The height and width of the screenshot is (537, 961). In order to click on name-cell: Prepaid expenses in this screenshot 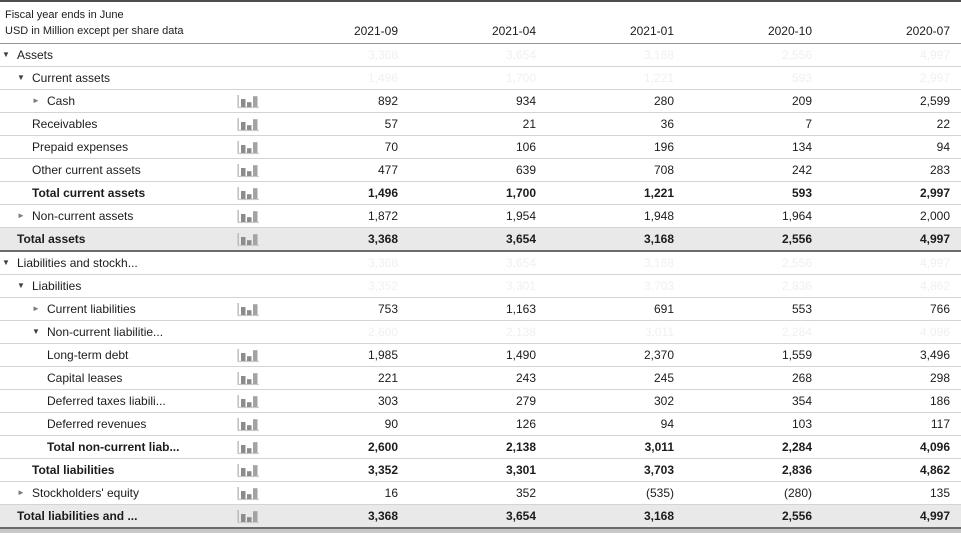, I will do `click(114, 147)`.